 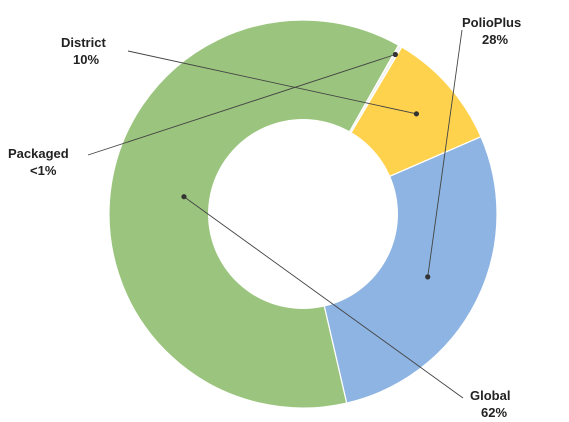 What do you see at coordinates (445, 153) in the screenshot?
I see `leader-line-polioplus` at bounding box center [445, 153].